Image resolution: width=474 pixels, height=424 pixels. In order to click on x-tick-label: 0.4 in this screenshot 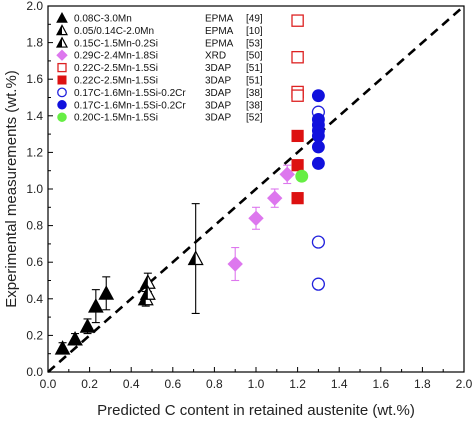, I will do `click(131, 384)`.